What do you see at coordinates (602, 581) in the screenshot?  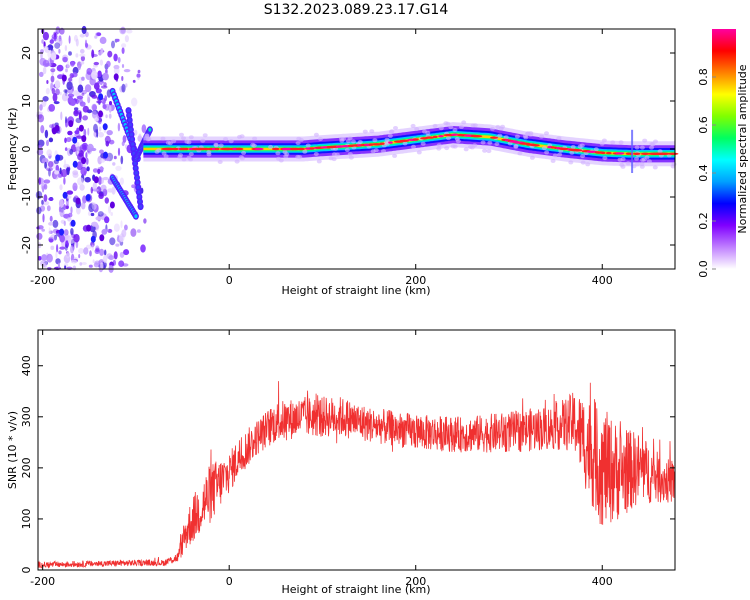 I see `x-tick-label: 400` at bounding box center [602, 581].